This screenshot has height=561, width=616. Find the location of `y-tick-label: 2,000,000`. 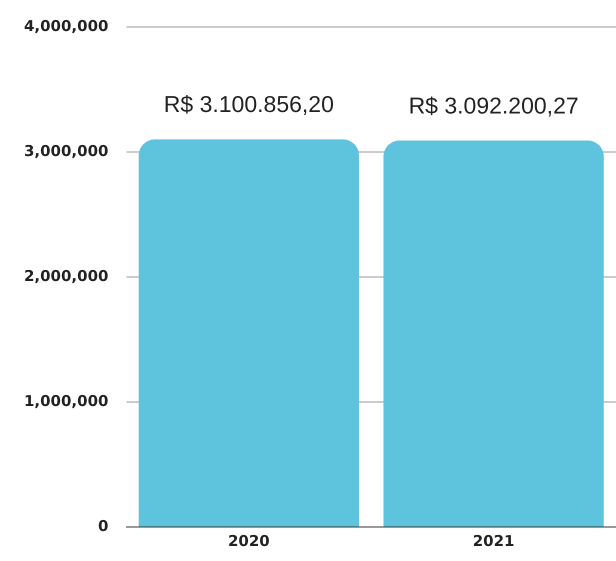

y-tick-label: 2,000,000 is located at coordinates (66, 275).